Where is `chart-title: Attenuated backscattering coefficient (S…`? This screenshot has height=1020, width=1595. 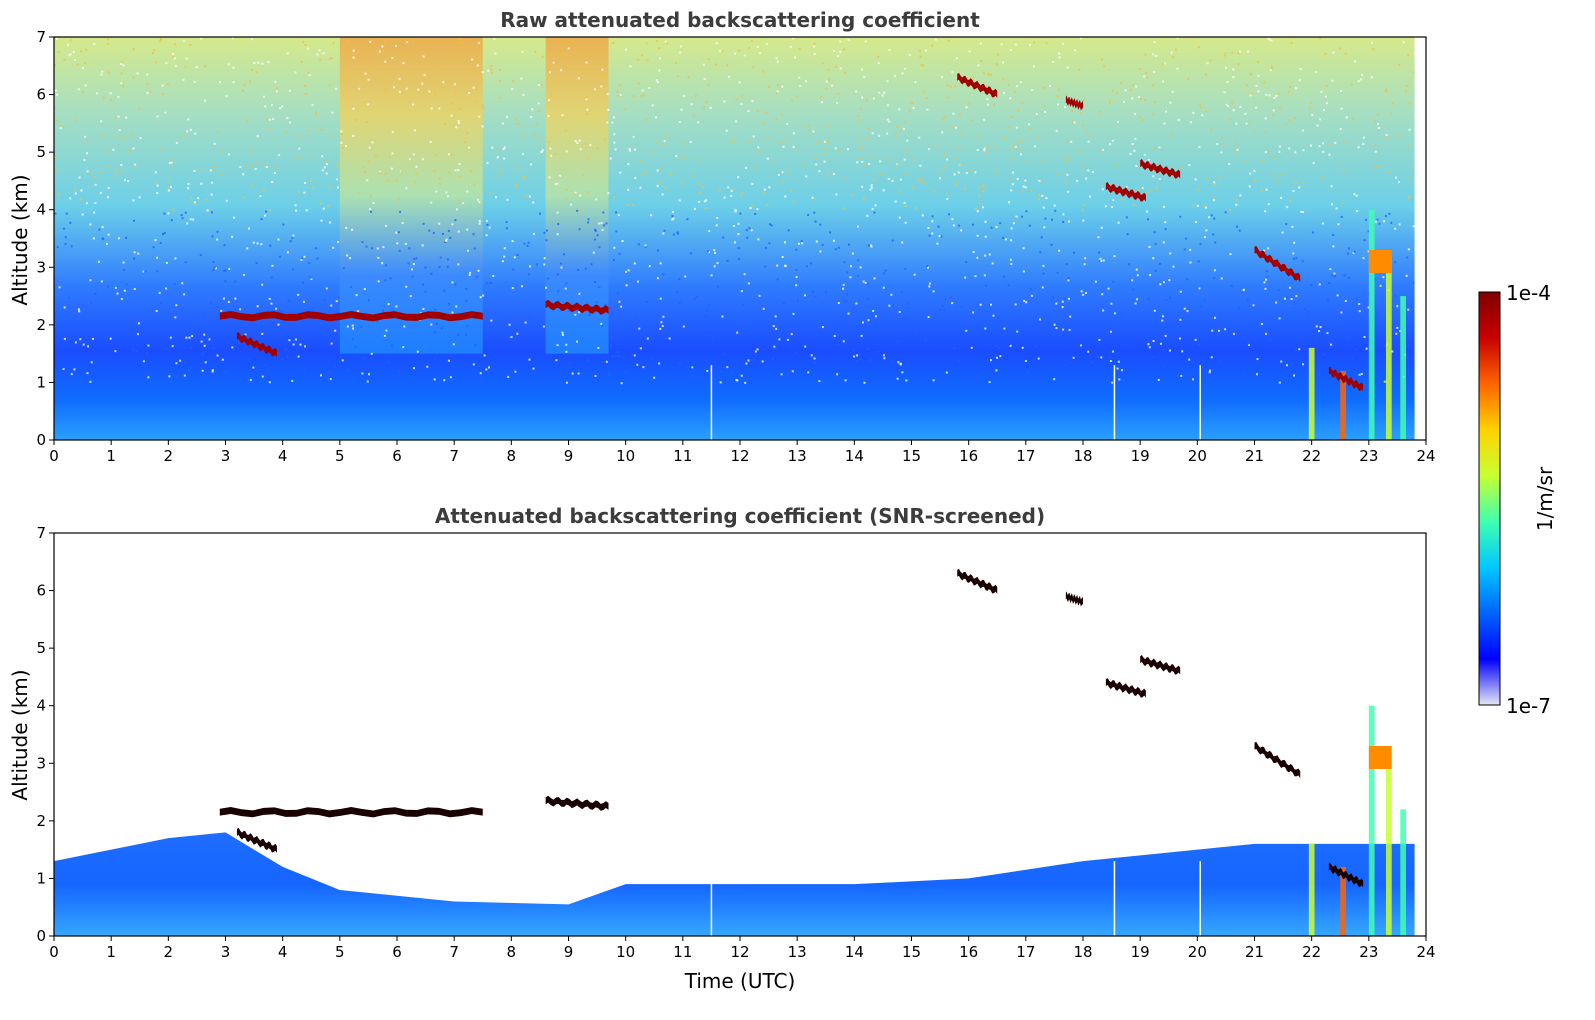 chart-title: Attenuated backscattering coefficient (S… is located at coordinates (740, 516).